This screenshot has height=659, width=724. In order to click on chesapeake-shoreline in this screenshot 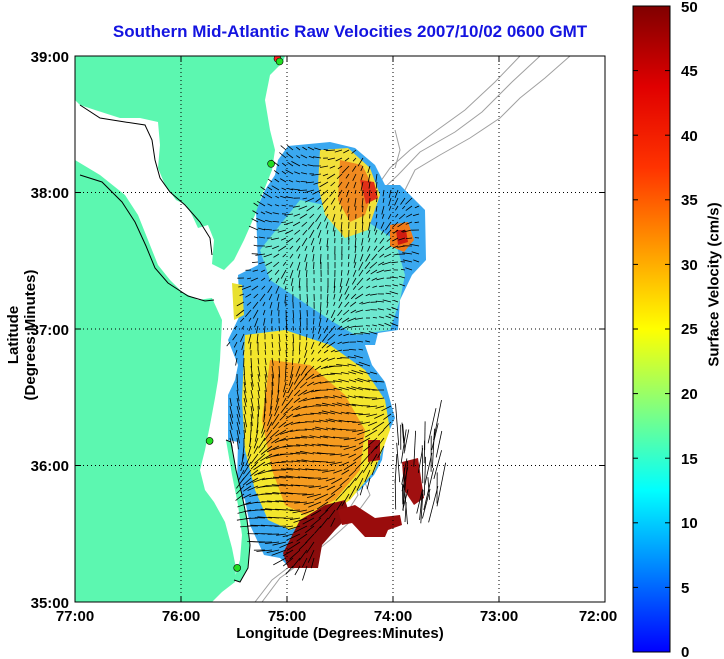, I will do `click(146, 180)`.